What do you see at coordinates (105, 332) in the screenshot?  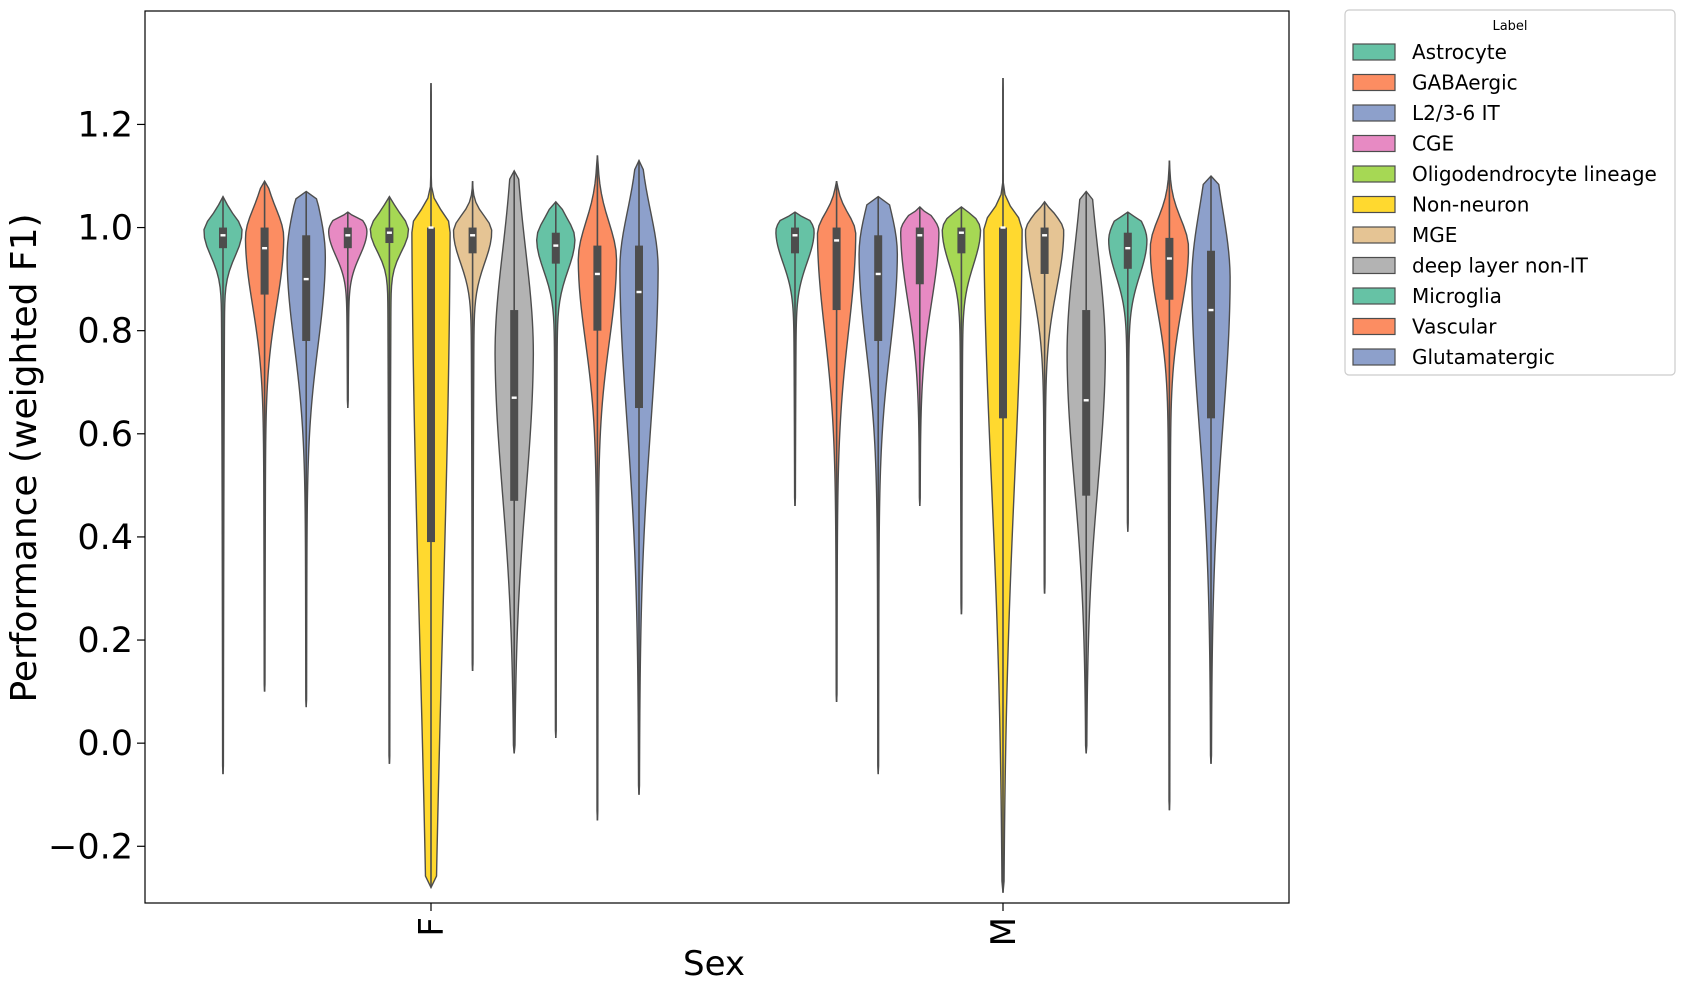 I see `y-tick-label: 0.8` at bounding box center [105, 332].